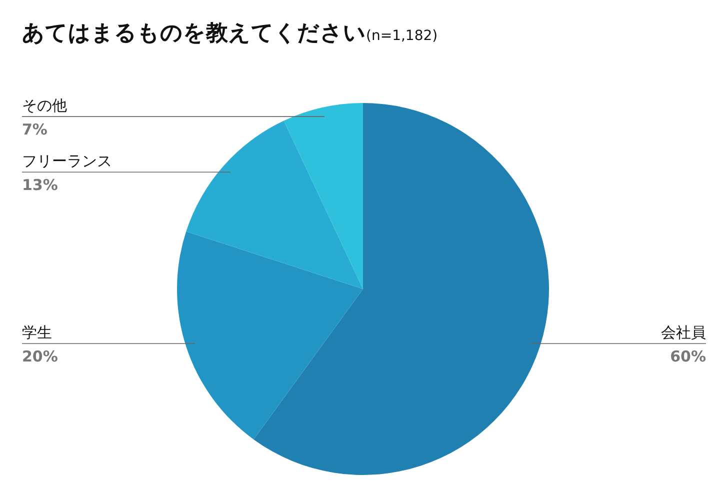  What do you see at coordinates (40, 185) in the screenshot?
I see `data-label: 13%` at bounding box center [40, 185].